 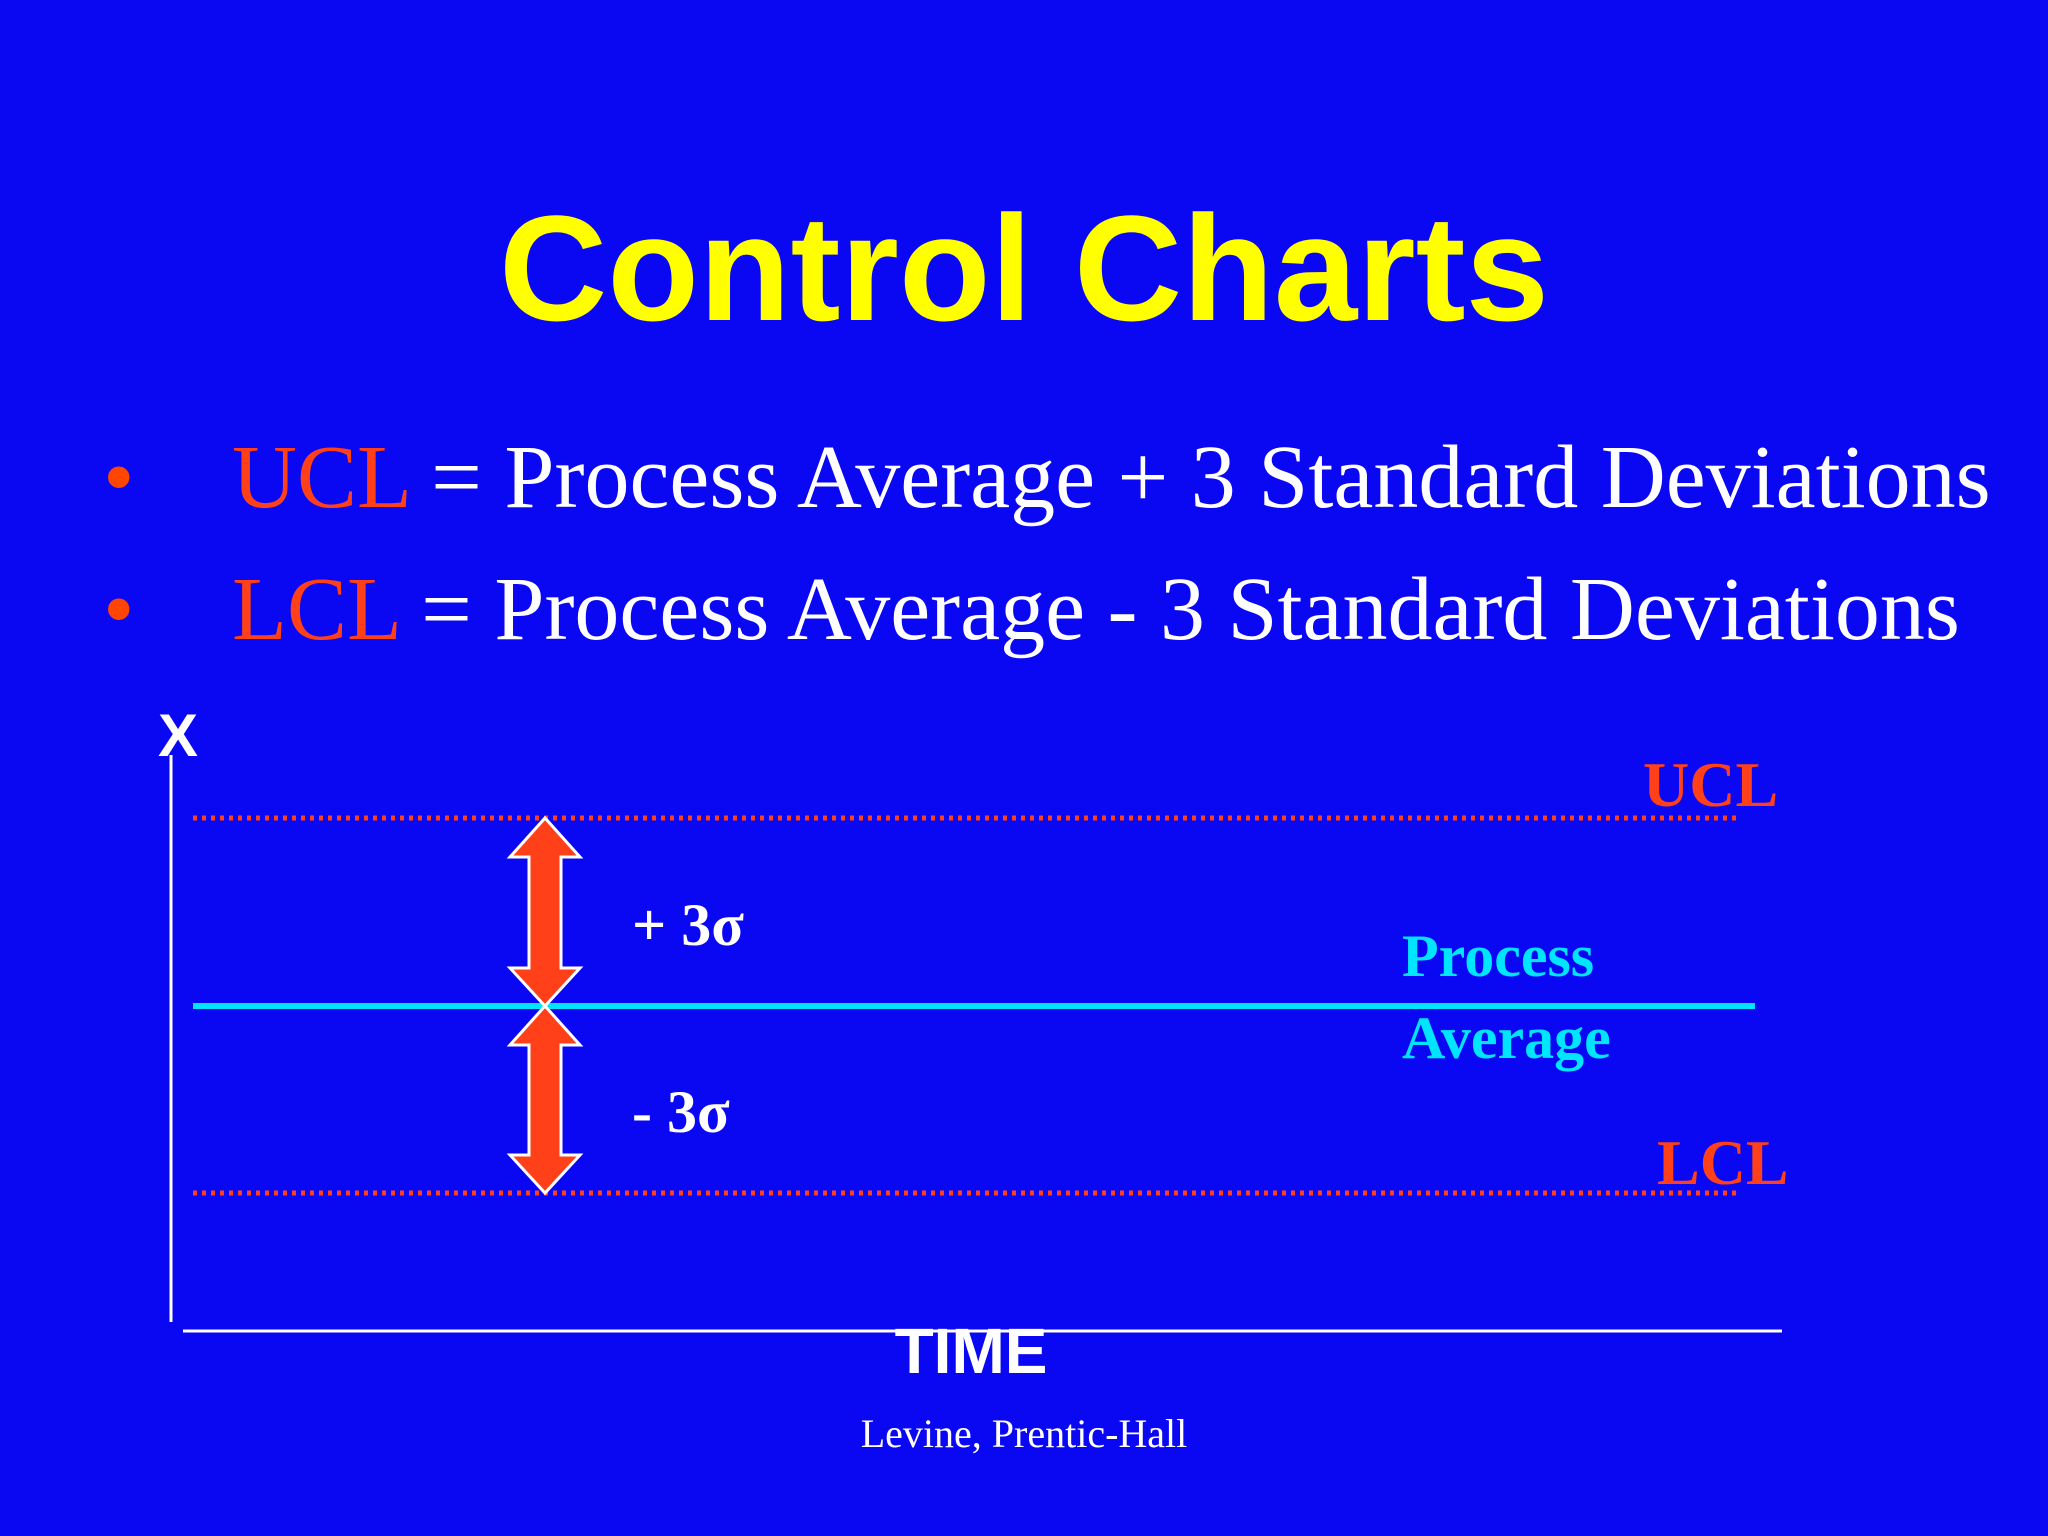 I want to click on lower-double-arrow-icon, so click(x=545, y=1099).